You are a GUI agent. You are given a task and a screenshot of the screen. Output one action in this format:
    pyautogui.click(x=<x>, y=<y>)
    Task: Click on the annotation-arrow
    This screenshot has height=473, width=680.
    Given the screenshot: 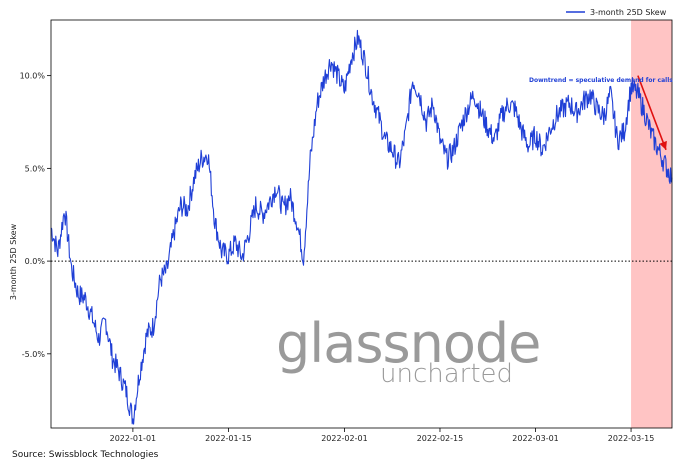 What is the action you would take?
    pyautogui.click(x=652, y=113)
    